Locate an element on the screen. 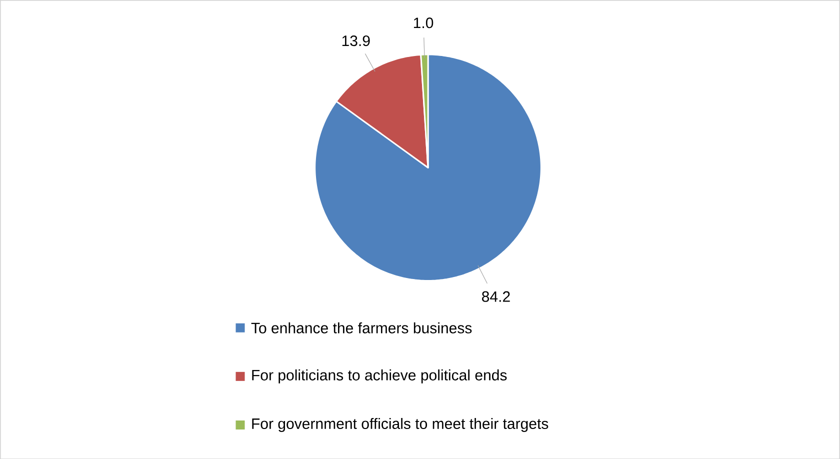 The height and width of the screenshot is (459, 840). legend-label: For government officials to meet their targets is located at coordinates (400, 425).